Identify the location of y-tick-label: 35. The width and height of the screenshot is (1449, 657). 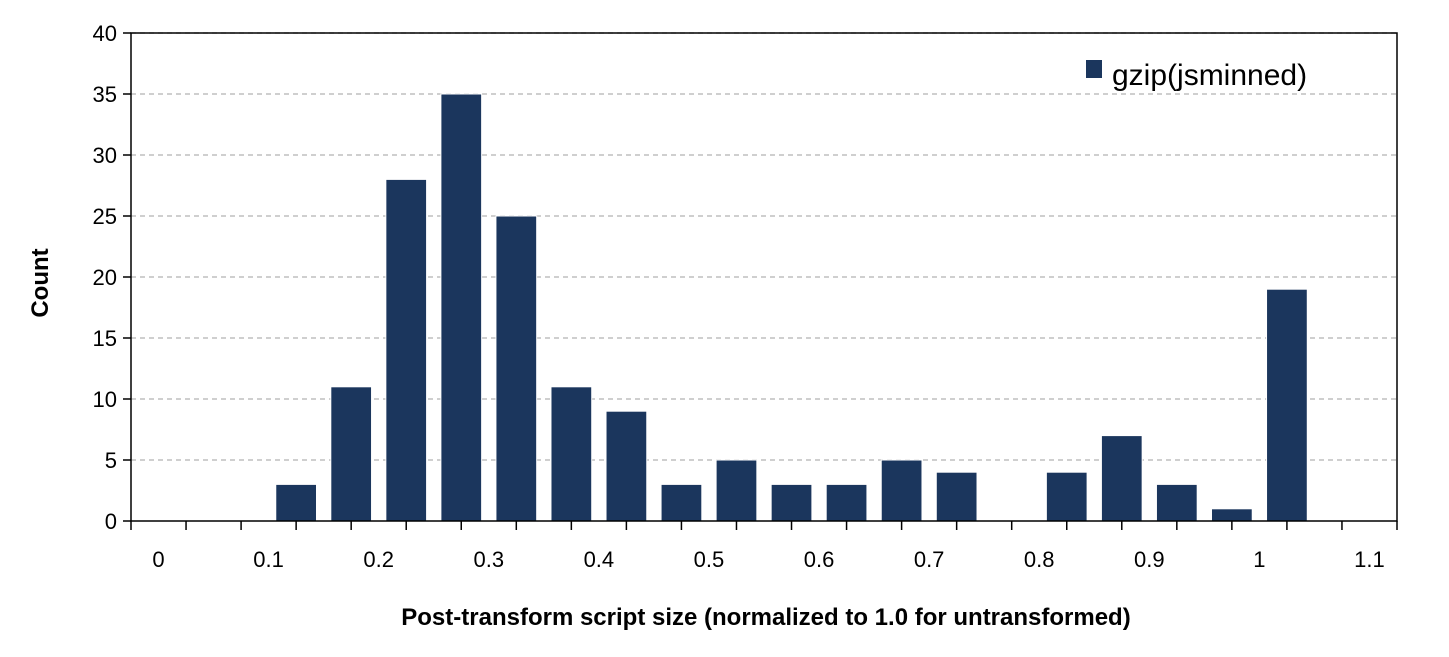
(105, 94).